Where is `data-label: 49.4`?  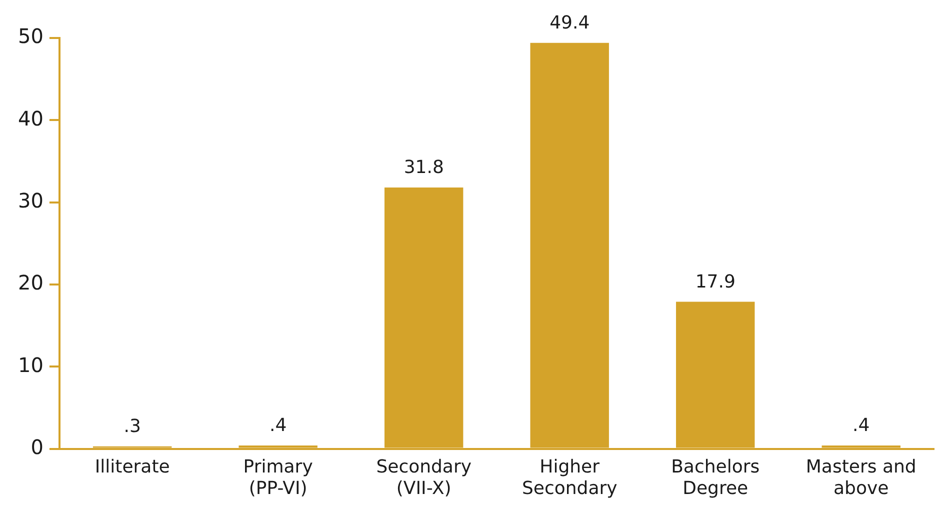
data-label: 49.4 is located at coordinates (570, 23).